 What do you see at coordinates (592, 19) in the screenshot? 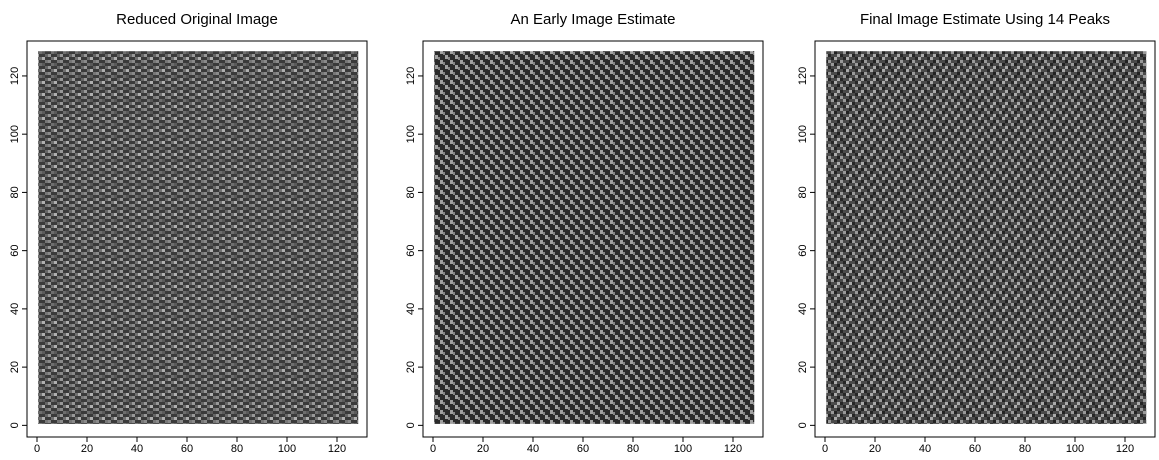
I see `chart-title: An Early Image Estimate` at bounding box center [592, 19].